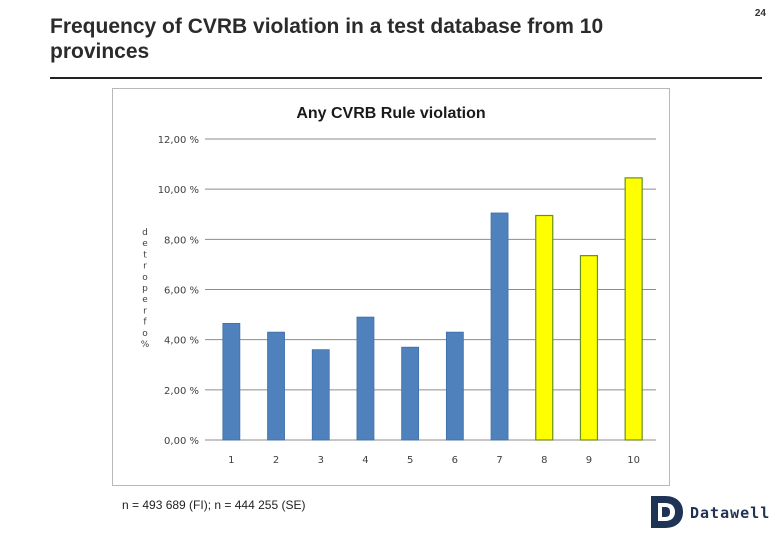 The width and height of the screenshot is (780, 540). Describe the element at coordinates (181, 391) in the screenshot. I see `y-tick-label: 2,00 %` at that location.